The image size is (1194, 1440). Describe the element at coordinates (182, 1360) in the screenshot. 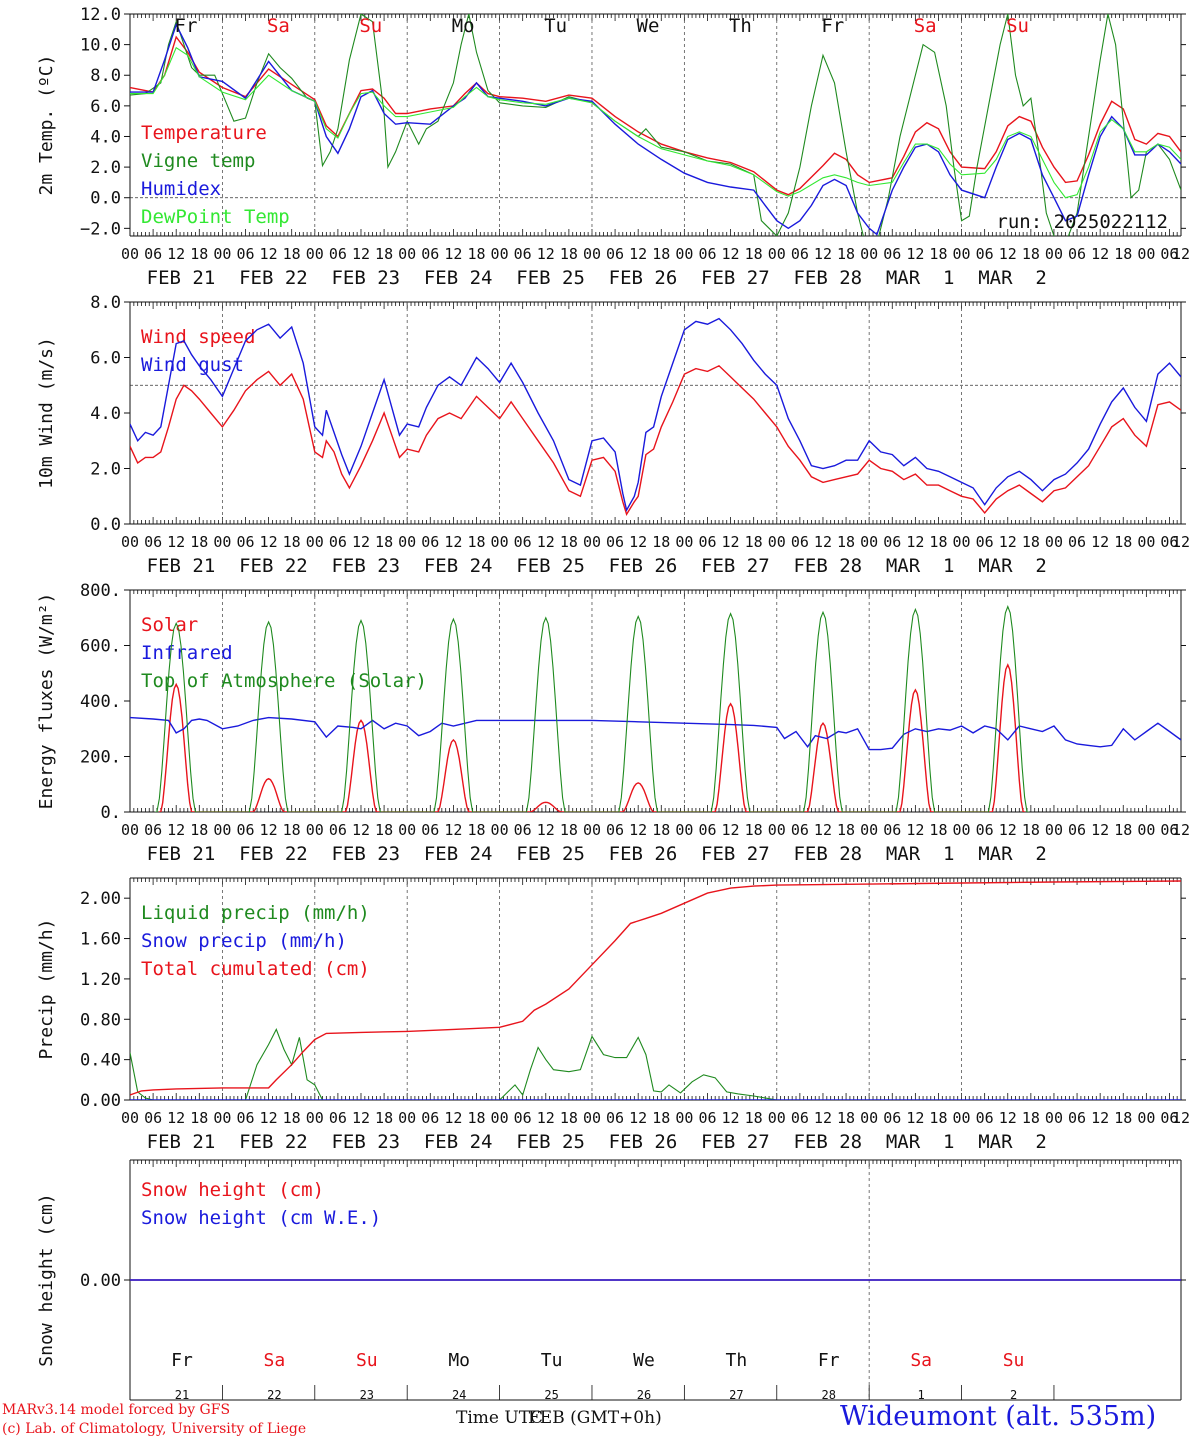

I see `day-name-bottom: Fr` at that location.